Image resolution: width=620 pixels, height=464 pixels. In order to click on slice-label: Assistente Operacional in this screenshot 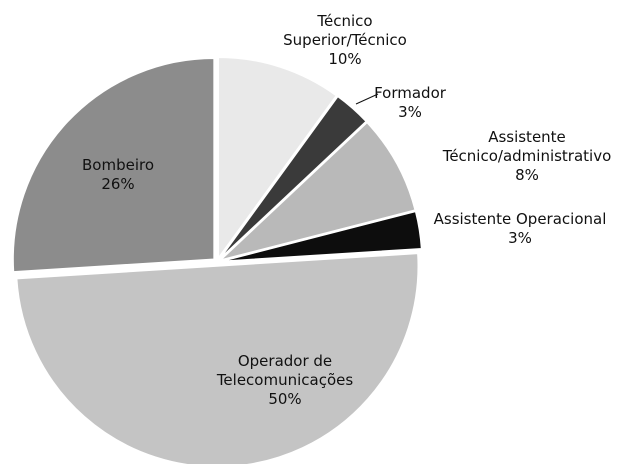, I will do `click(520, 219)`.